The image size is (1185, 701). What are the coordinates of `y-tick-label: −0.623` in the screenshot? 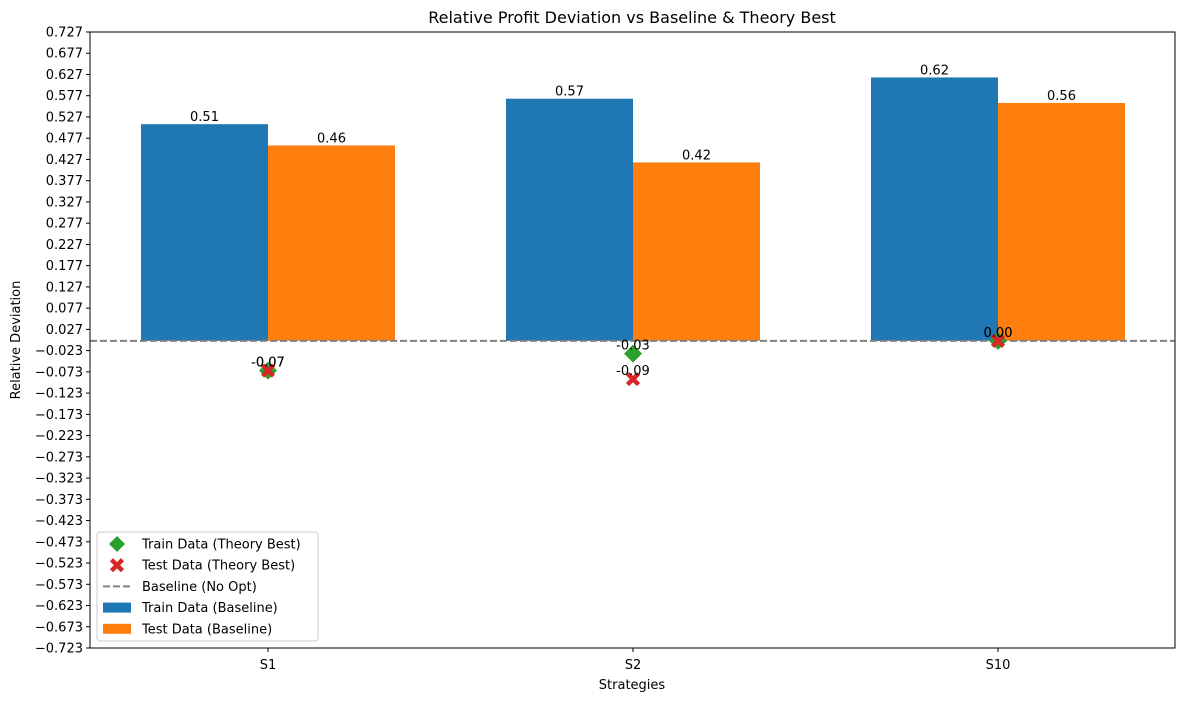 It's located at (59, 606).